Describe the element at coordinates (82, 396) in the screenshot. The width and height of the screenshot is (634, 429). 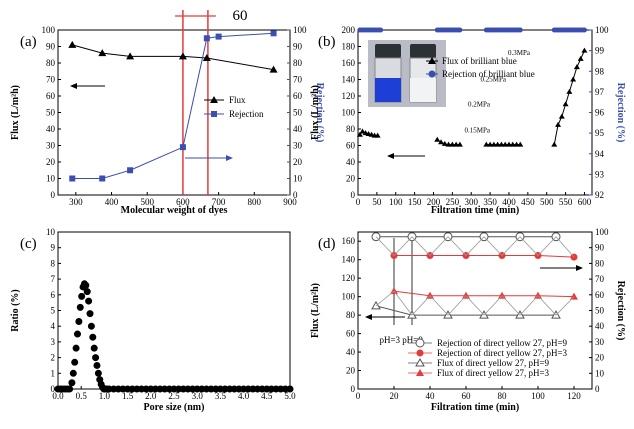
I see `panel-c-xtick-label-1: 0.5` at that location.